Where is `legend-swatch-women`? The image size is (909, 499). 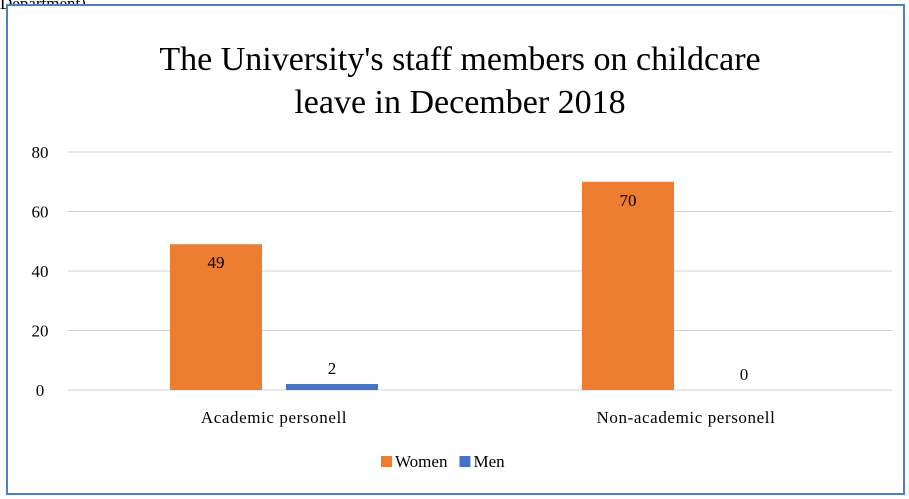 legend-swatch-women is located at coordinates (386, 461).